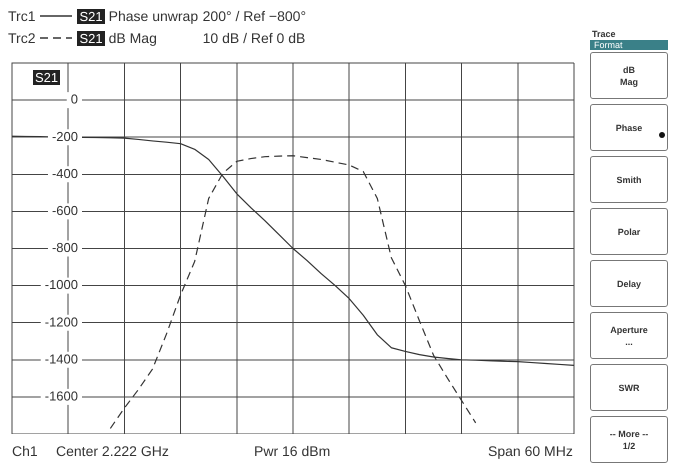  What do you see at coordinates (61, 358) in the screenshot?
I see `y-tick-label: -1400` at bounding box center [61, 358].